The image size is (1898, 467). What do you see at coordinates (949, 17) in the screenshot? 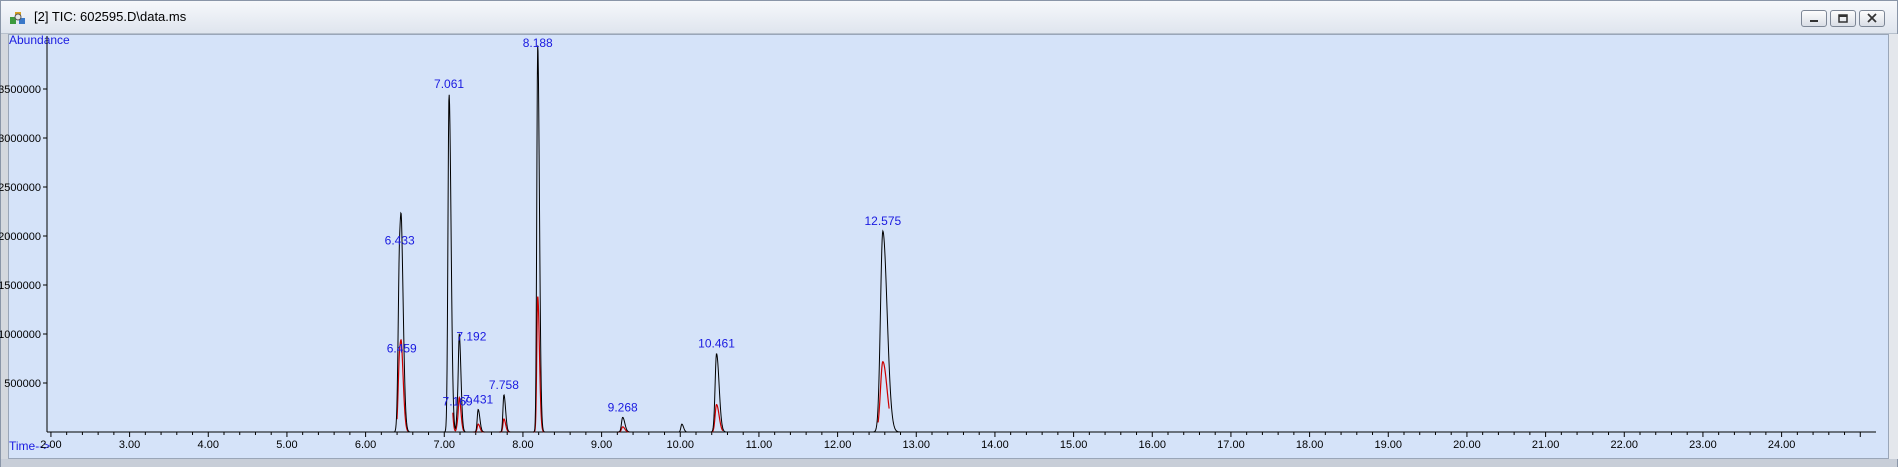
I see `title-bar: [2] TIC: 602595.D\data.ms` at bounding box center [949, 17].